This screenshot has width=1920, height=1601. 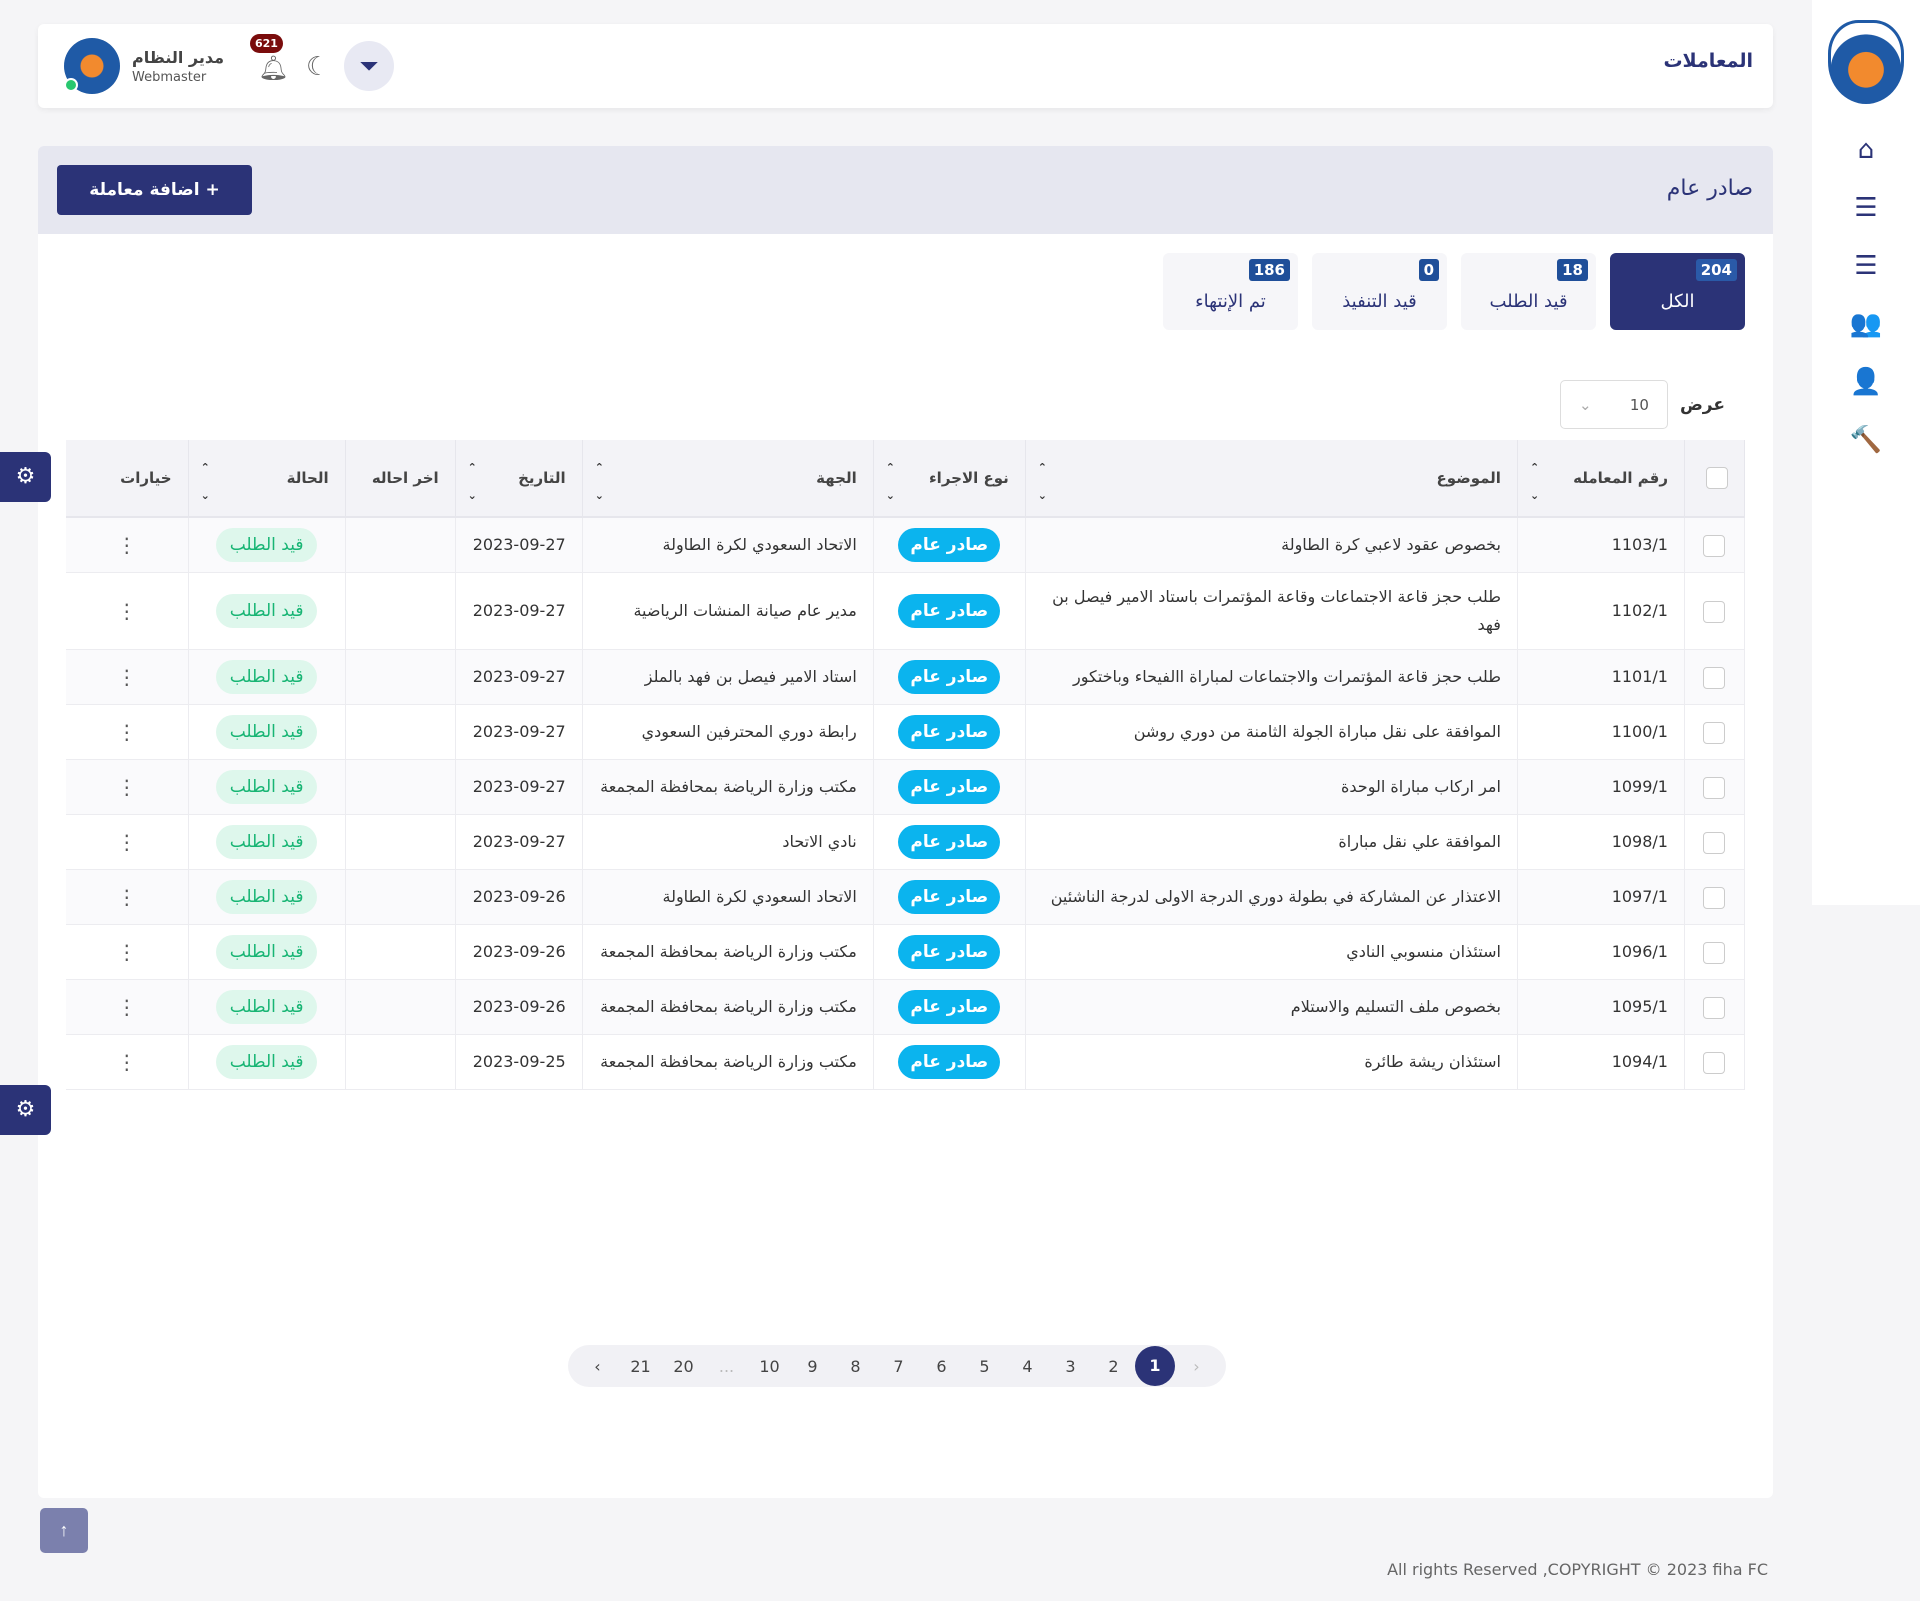 I want to click on tab-2: 0 قيد التنفيذ, so click(x=1379, y=291).